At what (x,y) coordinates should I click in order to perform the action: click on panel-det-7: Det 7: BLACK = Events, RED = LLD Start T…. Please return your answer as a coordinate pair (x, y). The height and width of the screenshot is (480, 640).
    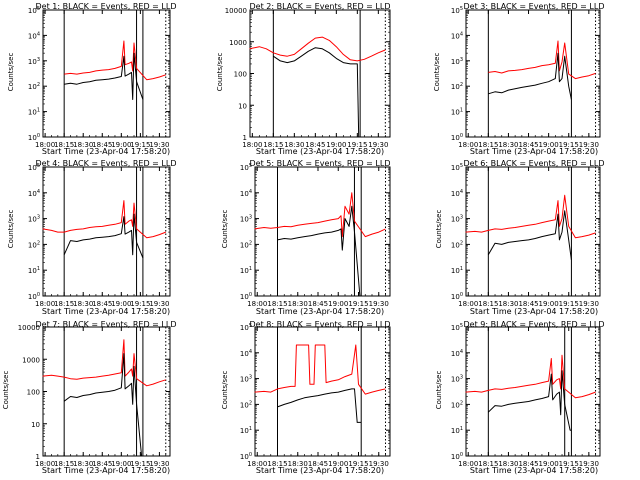
    Looking at the image, I should click on (89, 397).